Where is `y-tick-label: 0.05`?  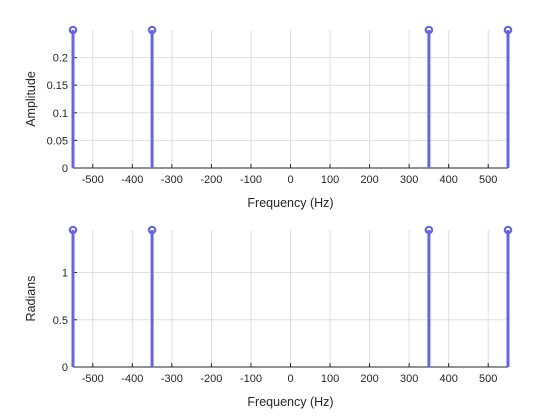
y-tick-label: 0.05 is located at coordinates (57, 141).